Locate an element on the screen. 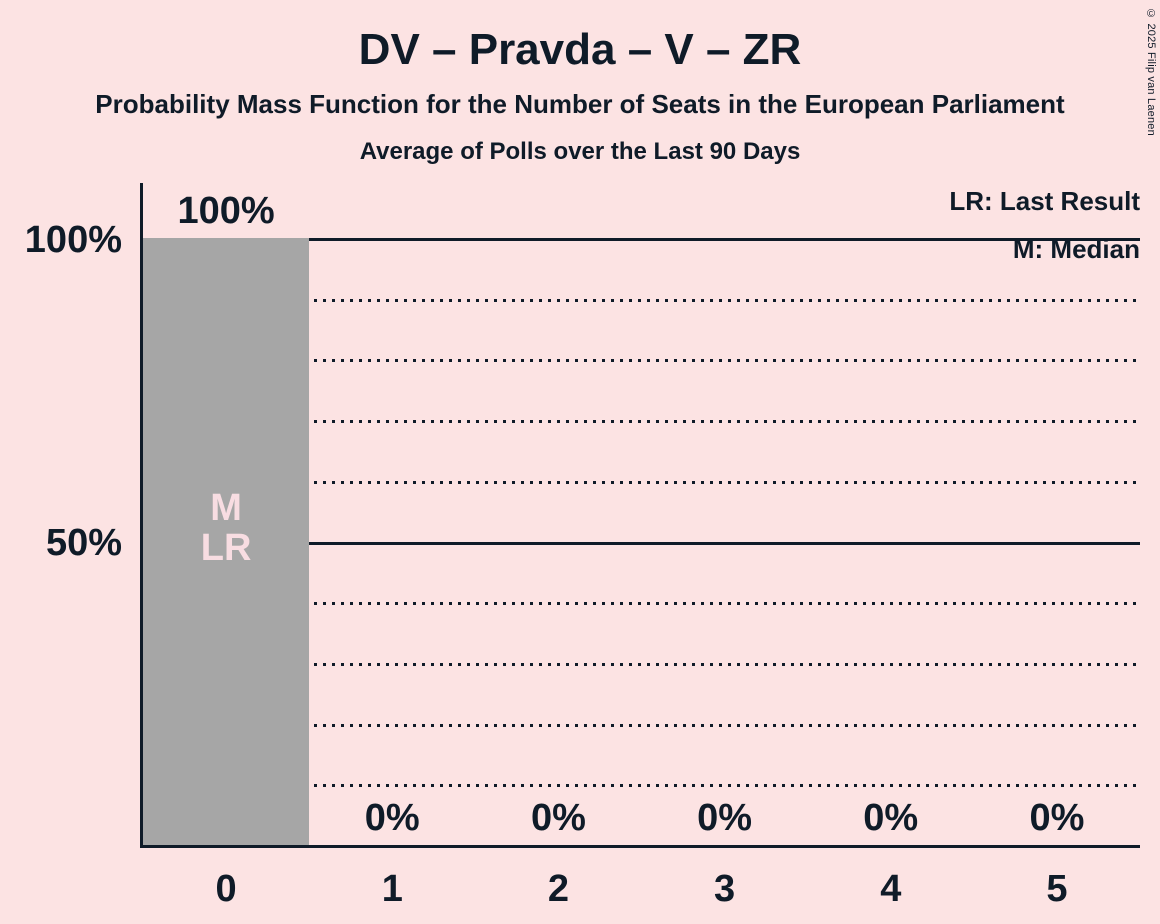 The width and height of the screenshot is (1160, 924). x-tick-label-5: 5 is located at coordinates (1057, 889).